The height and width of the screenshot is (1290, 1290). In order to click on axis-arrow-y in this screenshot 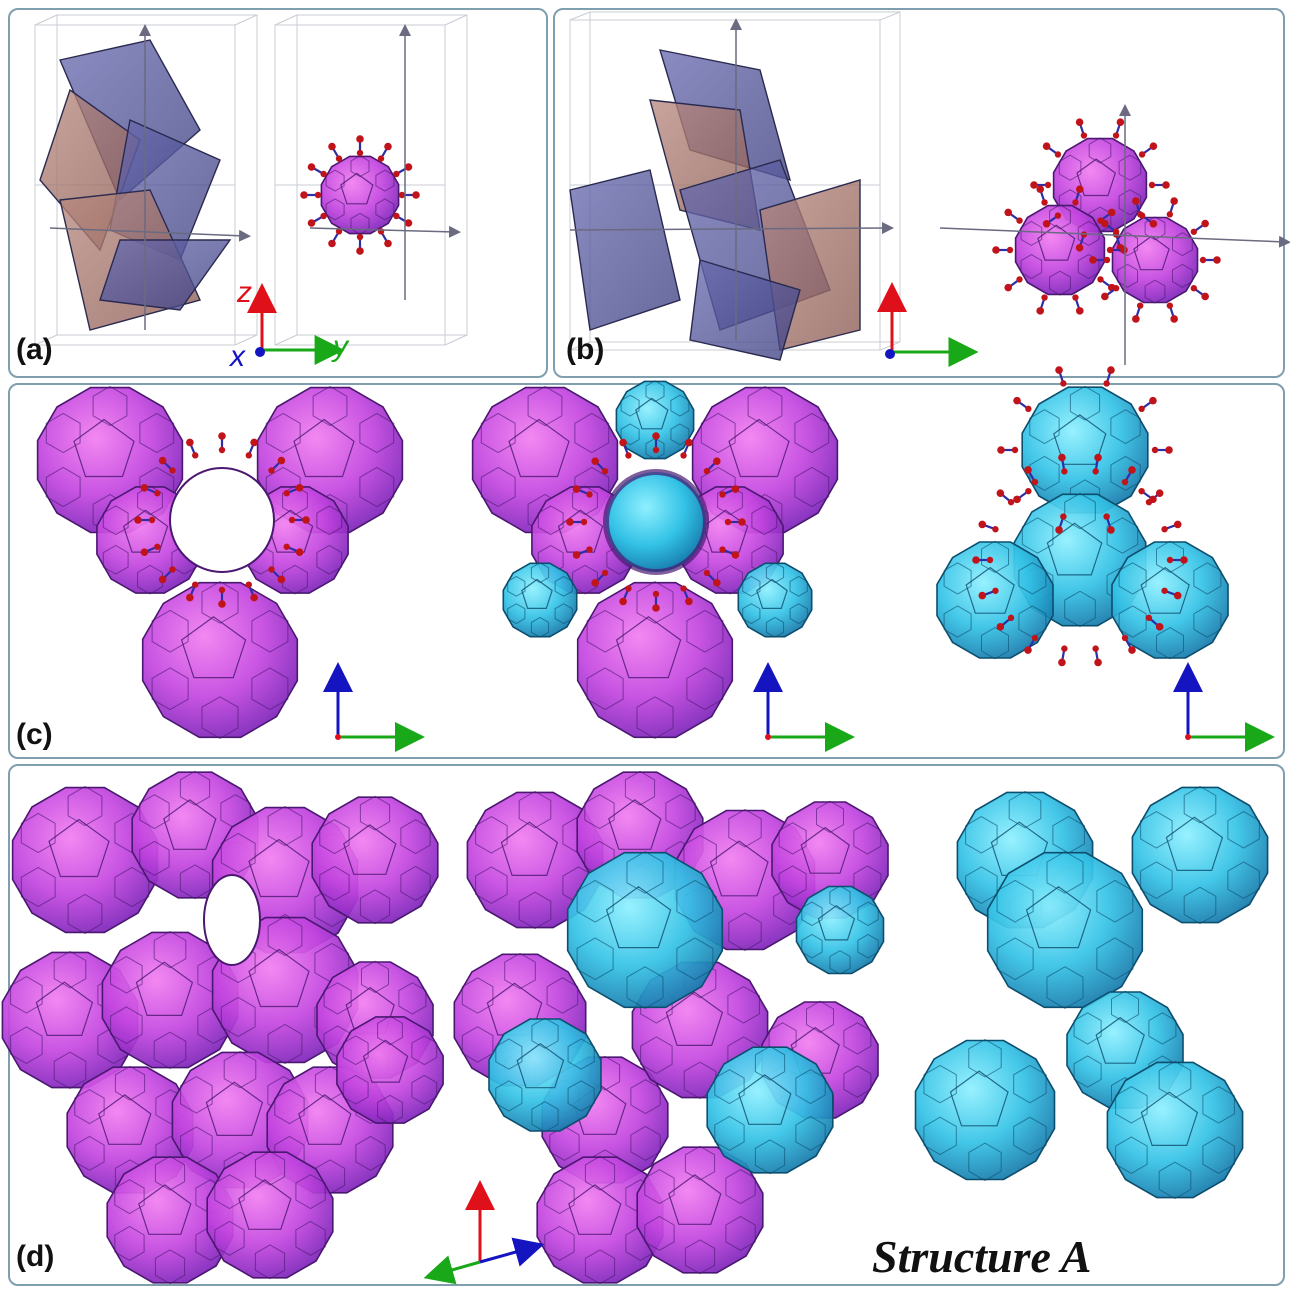, I will do `click(452, 1270)`.